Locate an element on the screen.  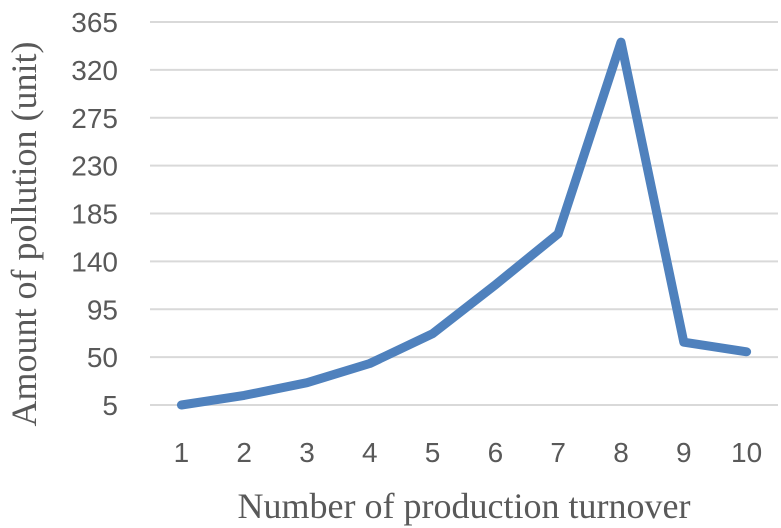
y-tick-label: 365 is located at coordinates (94, 22).